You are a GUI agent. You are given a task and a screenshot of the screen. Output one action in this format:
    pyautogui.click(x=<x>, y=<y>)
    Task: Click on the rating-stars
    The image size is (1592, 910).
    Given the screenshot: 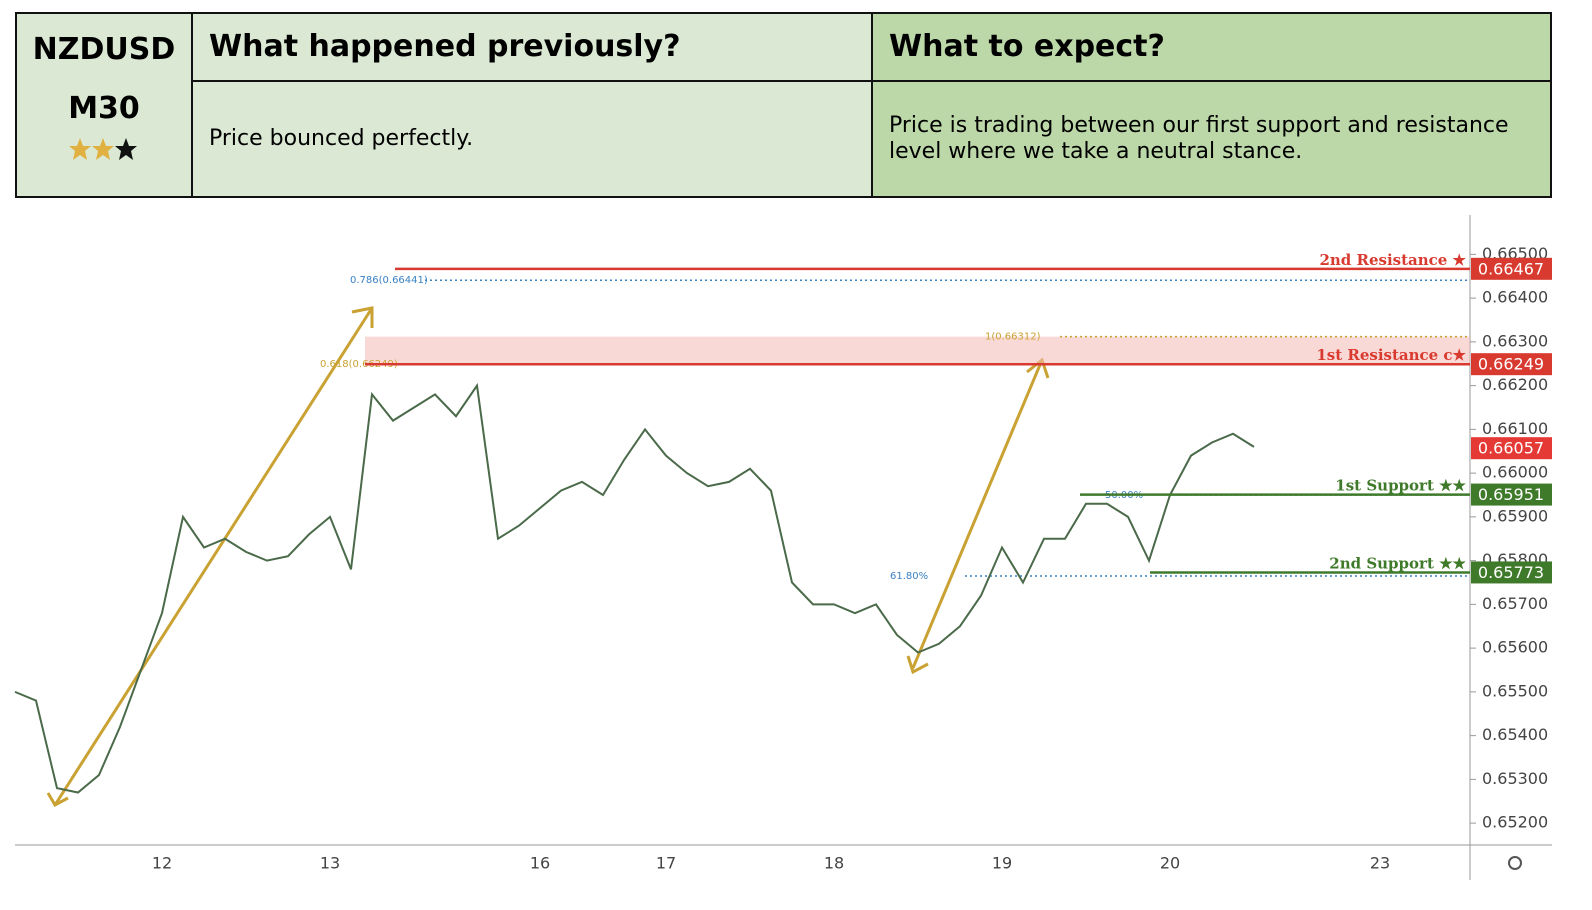 What is the action you would take?
    pyautogui.click(x=103, y=149)
    